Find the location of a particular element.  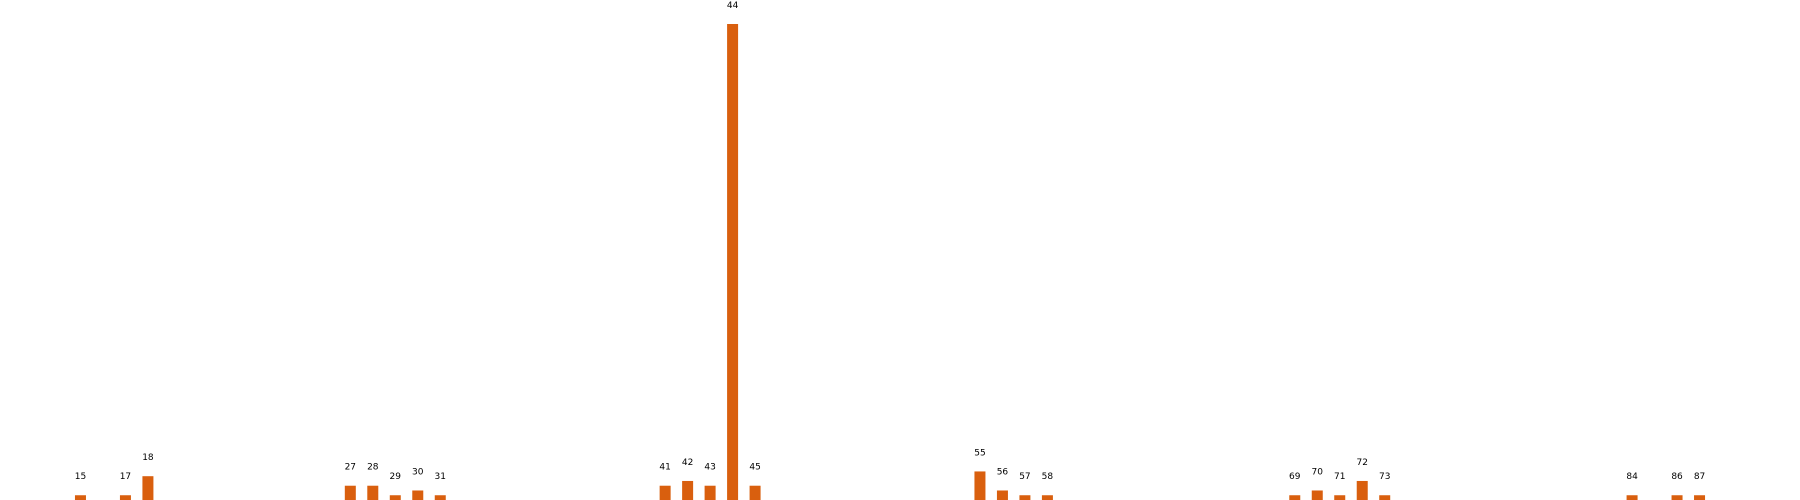

bar-label-84: 84 is located at coordinates (1632, 477).